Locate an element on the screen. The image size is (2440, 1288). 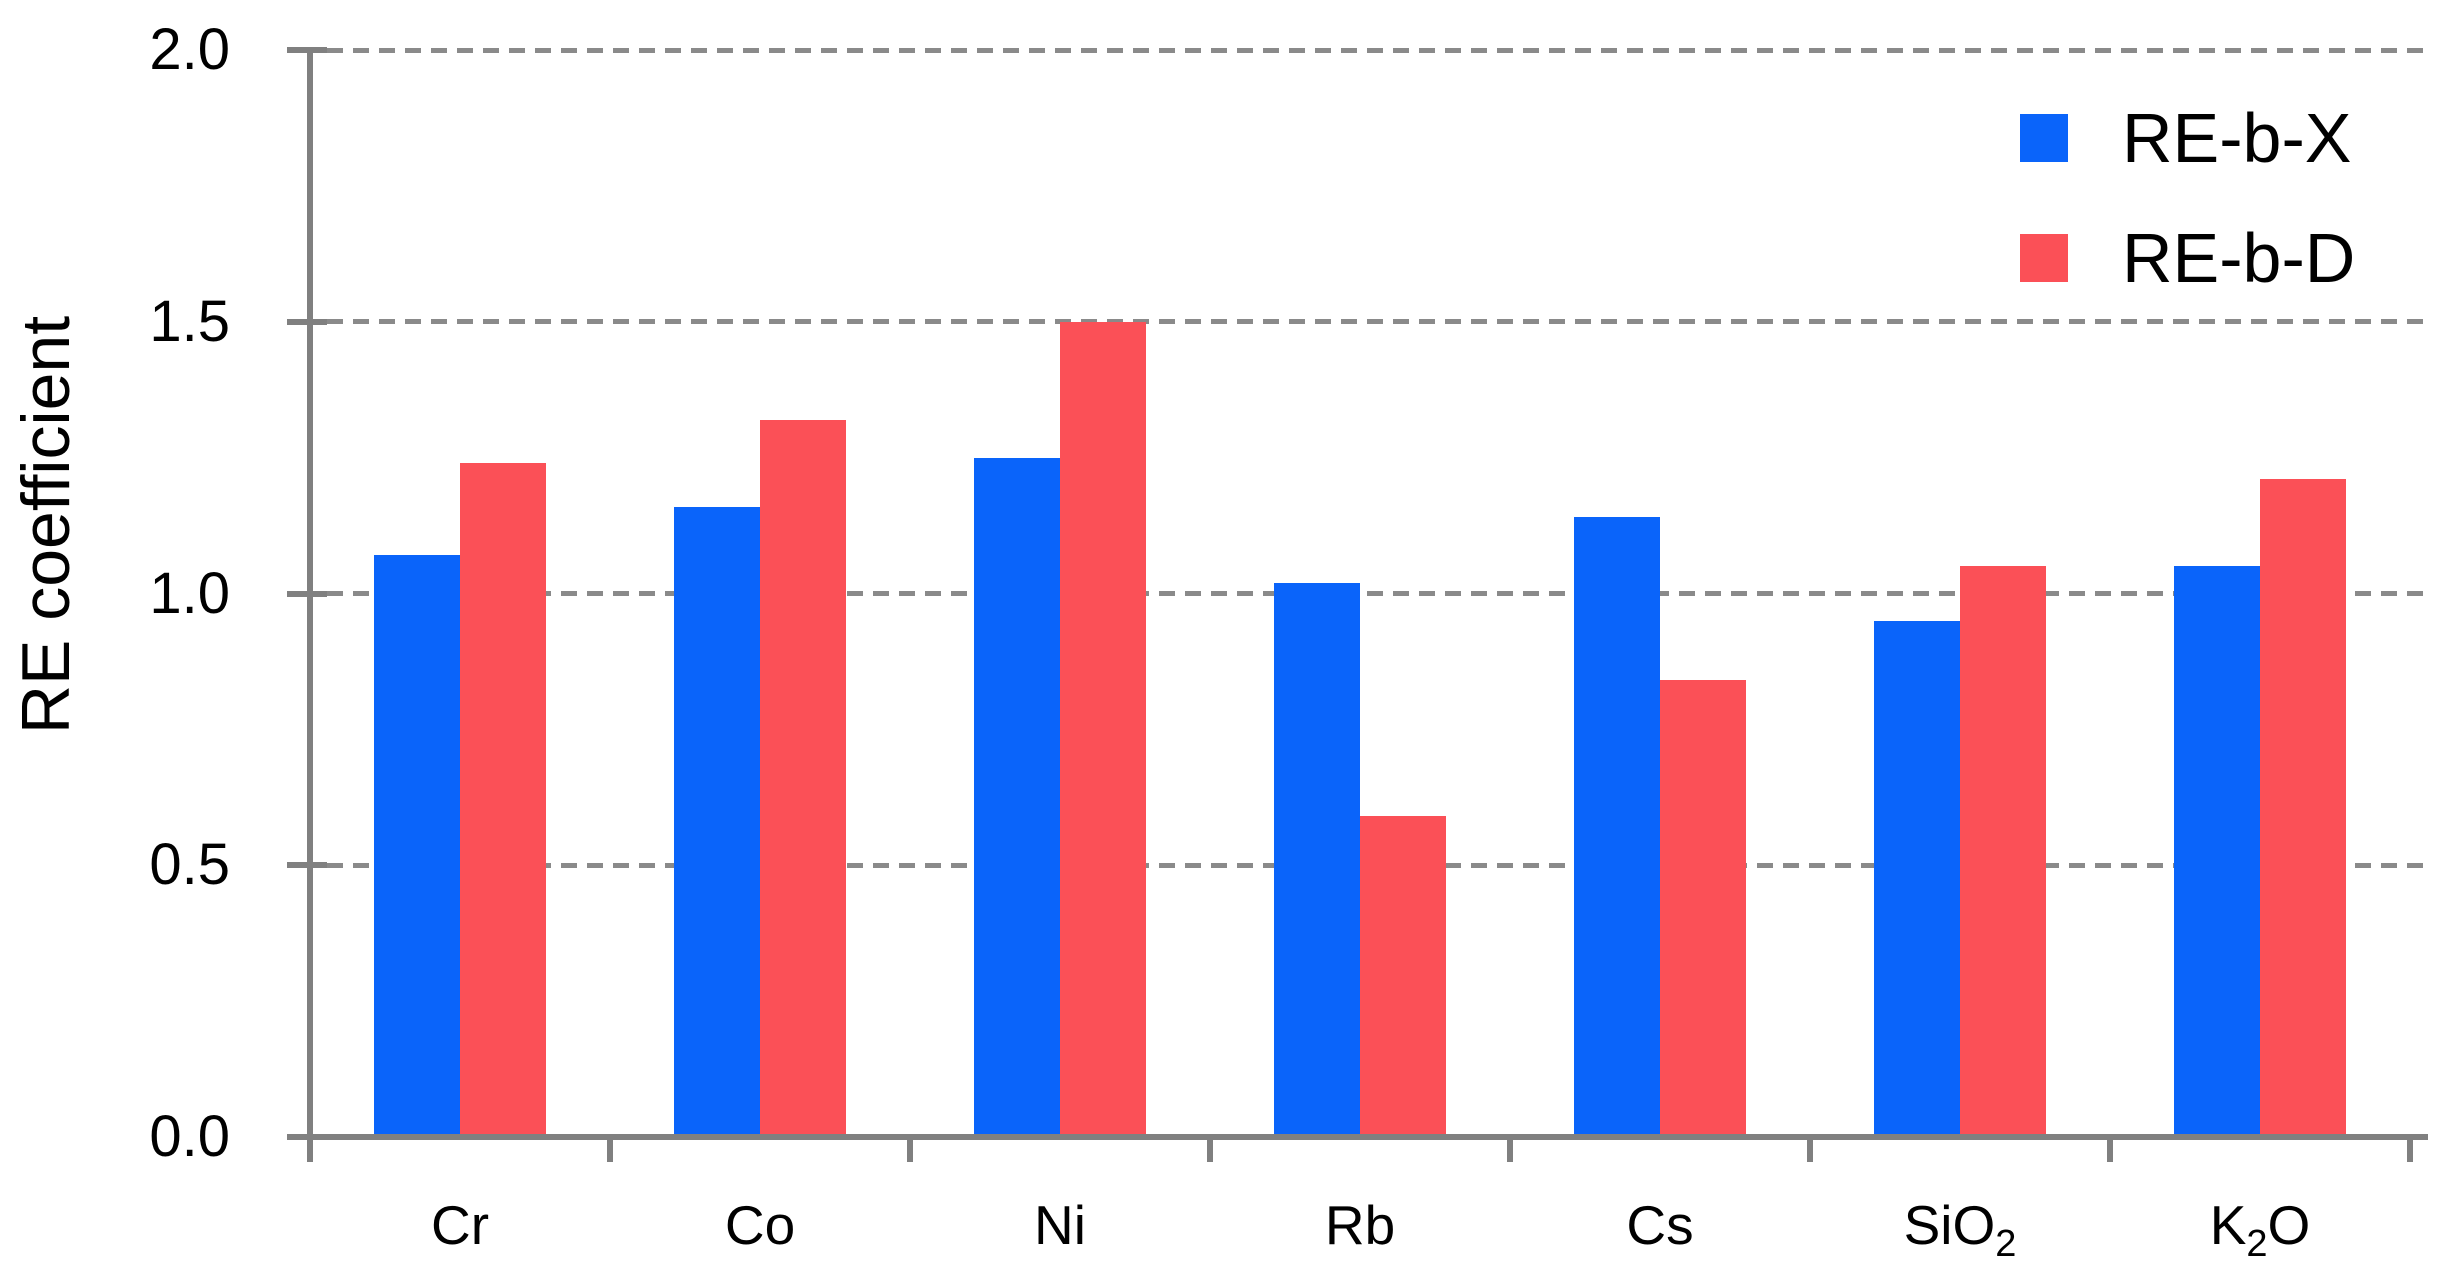
y-tick-label: 0.5 is located at coordinates (189, 865).